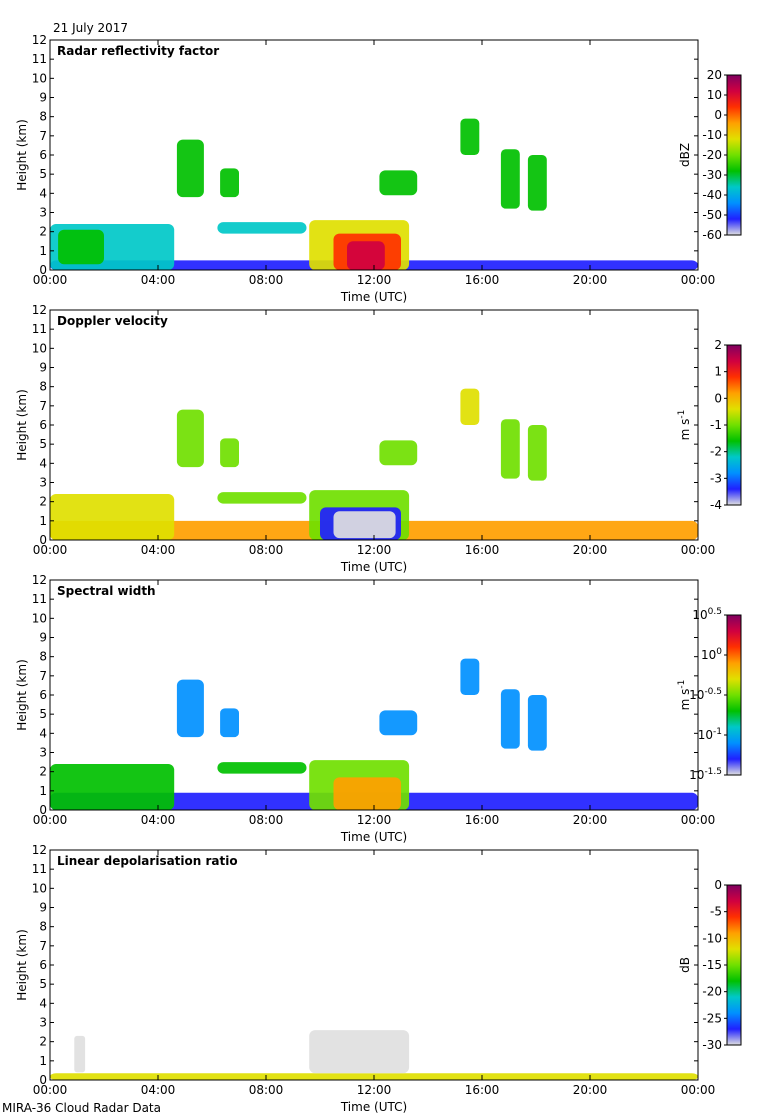 The image size is (780, 1120). I want to click on colorbar-tick-label: -10, so click(712, 938).